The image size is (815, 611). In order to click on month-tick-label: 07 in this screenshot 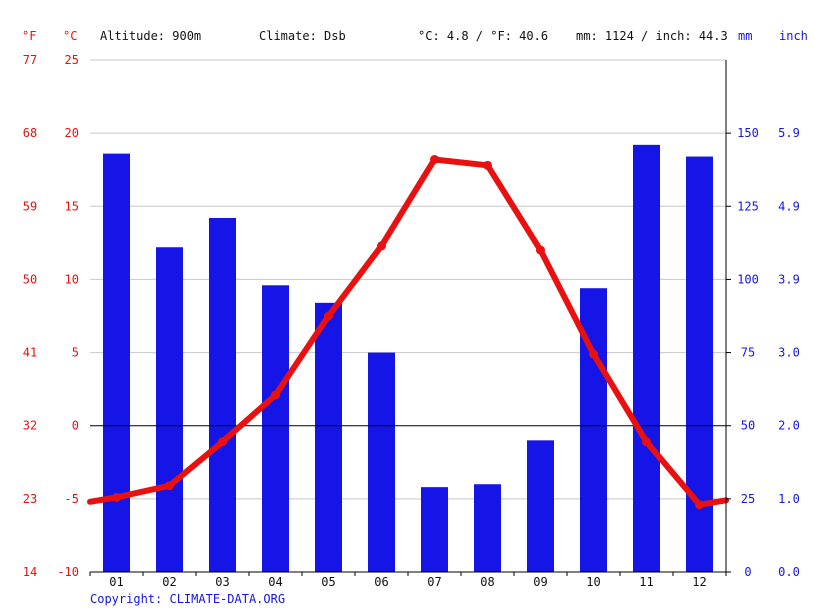, I will do `click(434, 582)`.